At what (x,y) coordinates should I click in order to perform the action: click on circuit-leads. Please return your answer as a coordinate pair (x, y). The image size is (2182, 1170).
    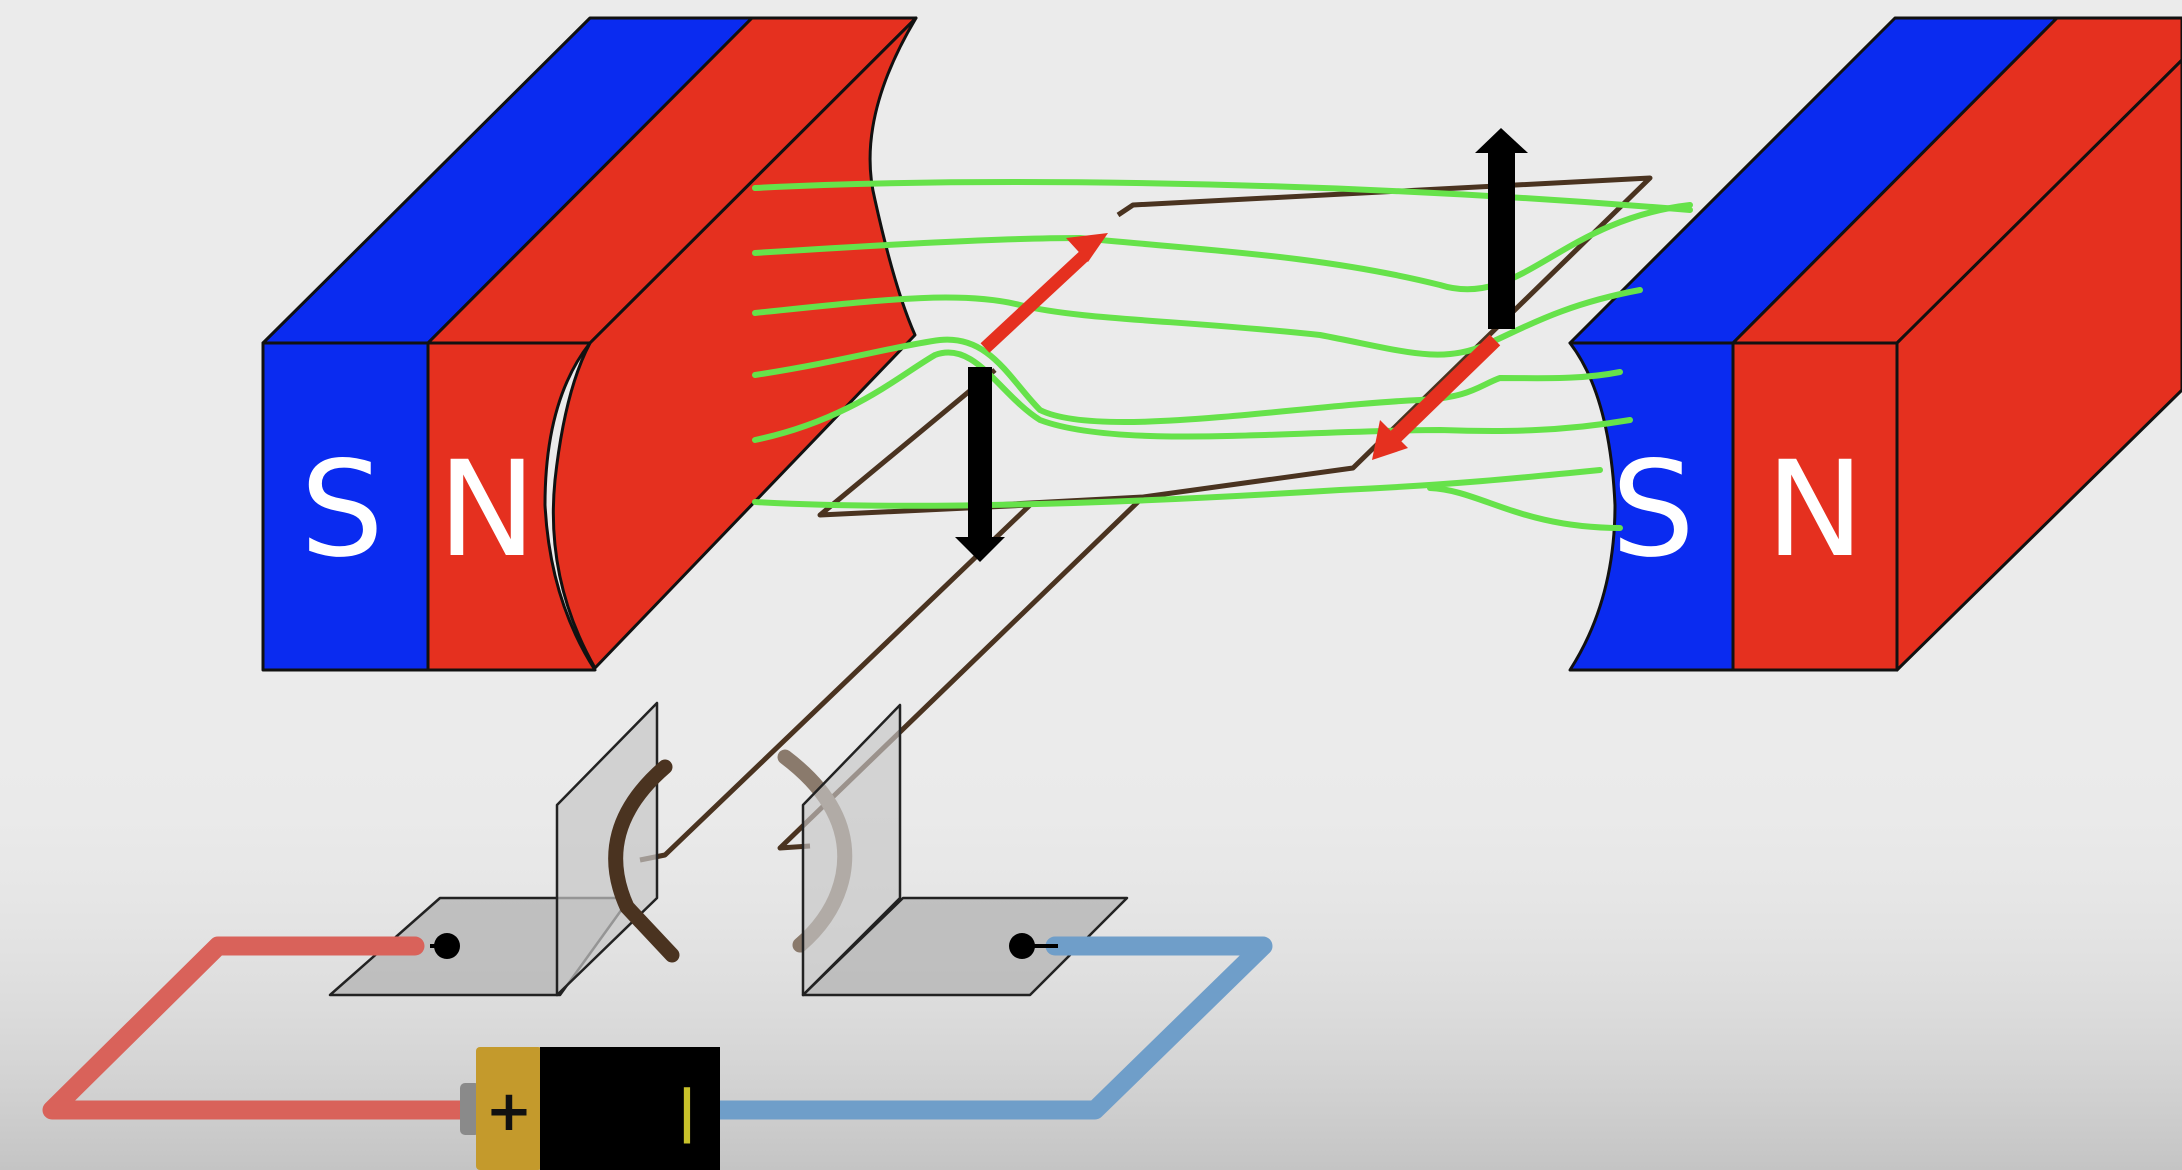
    Looking at the image, I should click on (657, 1028).